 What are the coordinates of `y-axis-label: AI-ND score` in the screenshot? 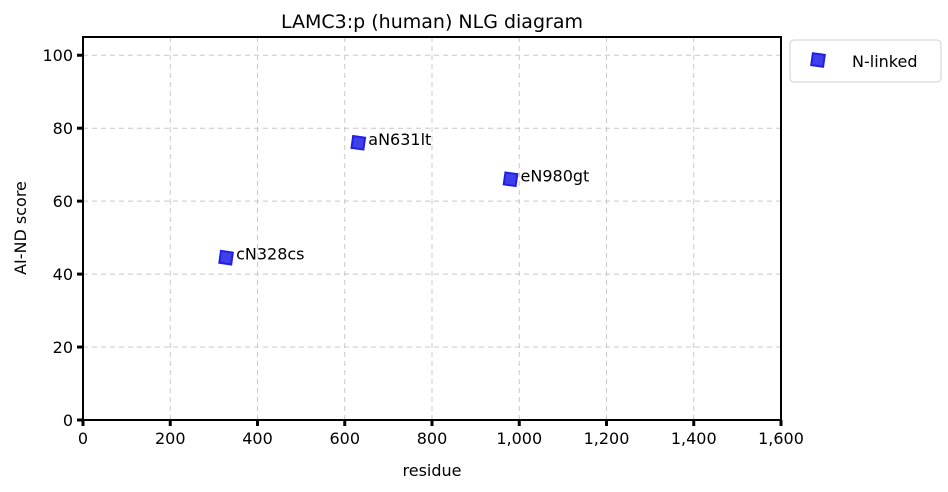 It's located at (20, 228).